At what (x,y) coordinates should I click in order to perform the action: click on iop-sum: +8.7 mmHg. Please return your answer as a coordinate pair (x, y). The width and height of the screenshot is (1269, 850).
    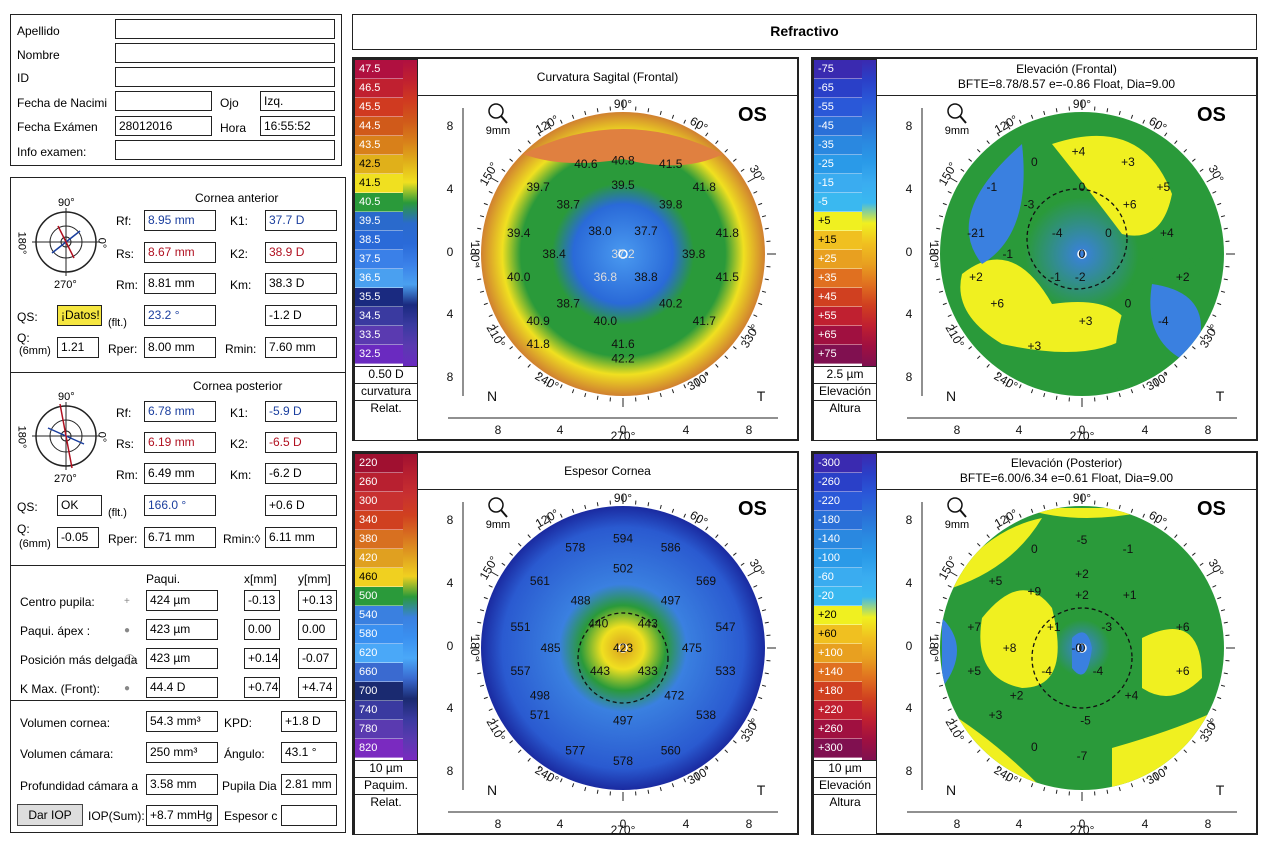
    Looking at the image, I should click on (182, 815).